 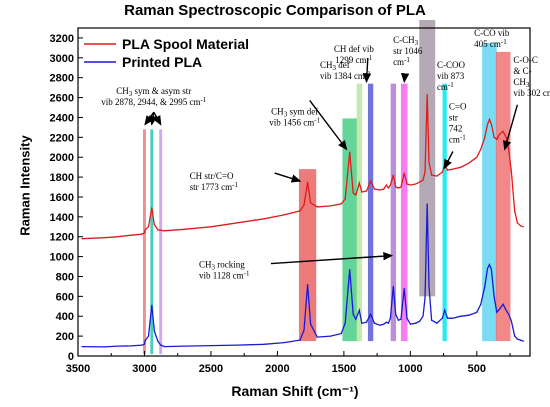 I want to click on legend-label-1: Printed PLA, so click(x=162, y=62).